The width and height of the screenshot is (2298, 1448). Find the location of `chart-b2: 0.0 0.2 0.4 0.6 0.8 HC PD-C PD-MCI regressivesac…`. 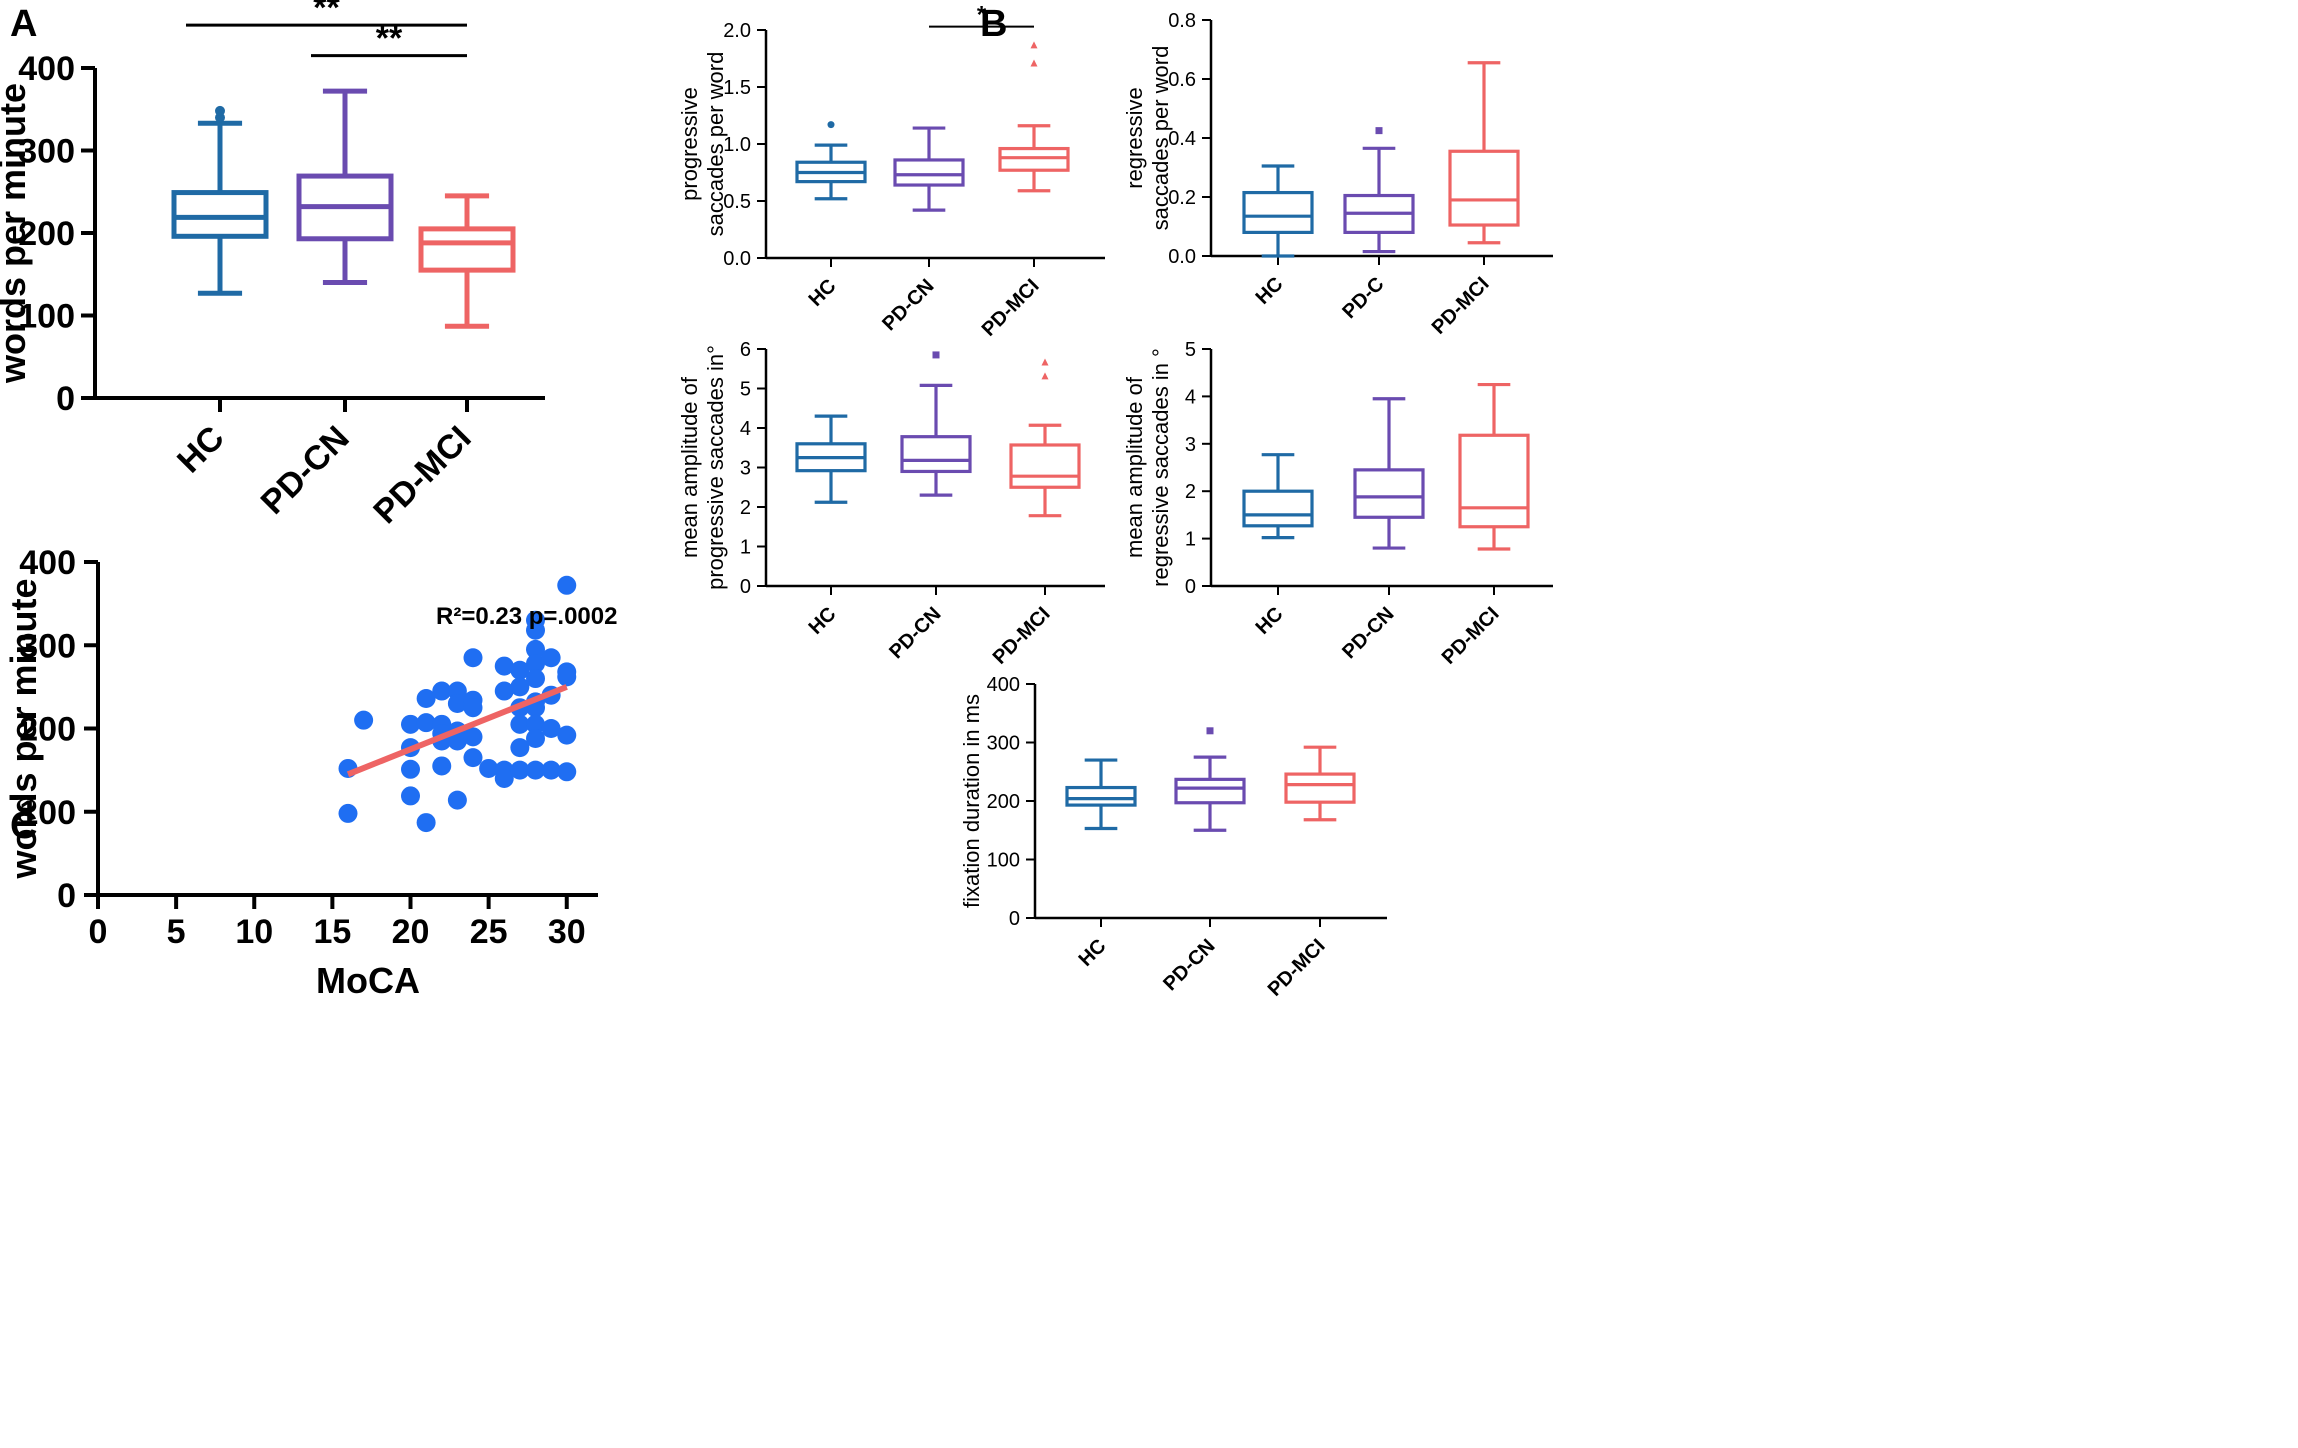

chart-b2: 0.0 0.2 0.4 0.6 0.8 HC PD-C PD-MCI regressivesac… is located at coordinates (1337, 174).